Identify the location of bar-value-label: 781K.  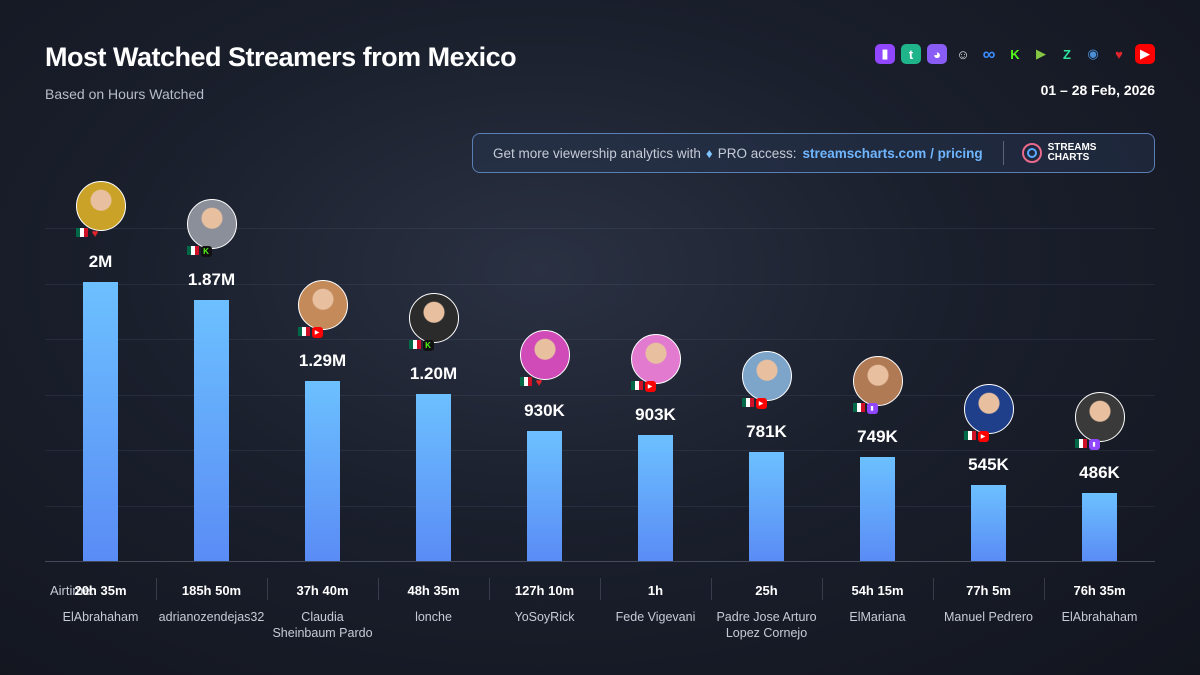
(766, 431).